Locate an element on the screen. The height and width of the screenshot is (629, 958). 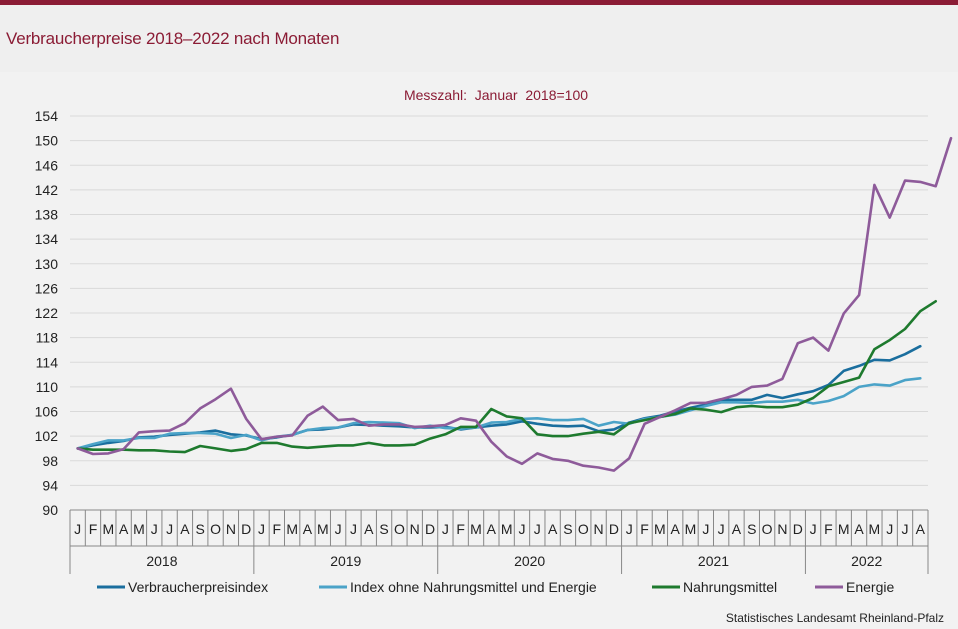
y-tick-label: 114 is located at coordinates (47, 362).